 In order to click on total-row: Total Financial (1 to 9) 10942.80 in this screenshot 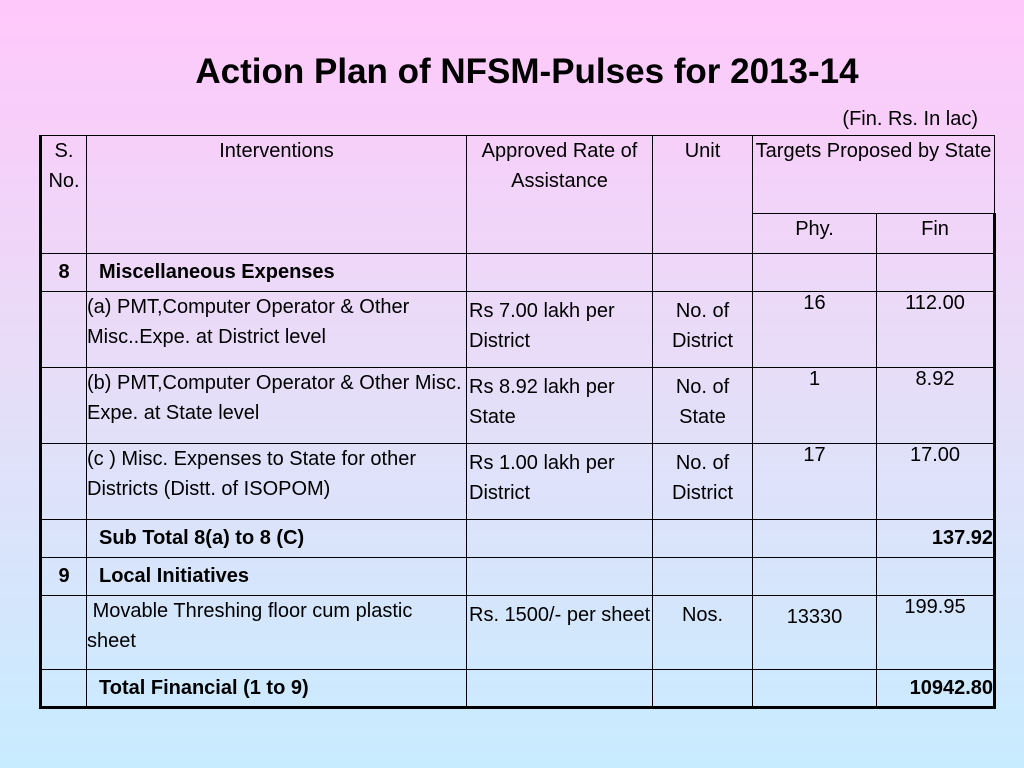, I will do `click(518, 689)`.